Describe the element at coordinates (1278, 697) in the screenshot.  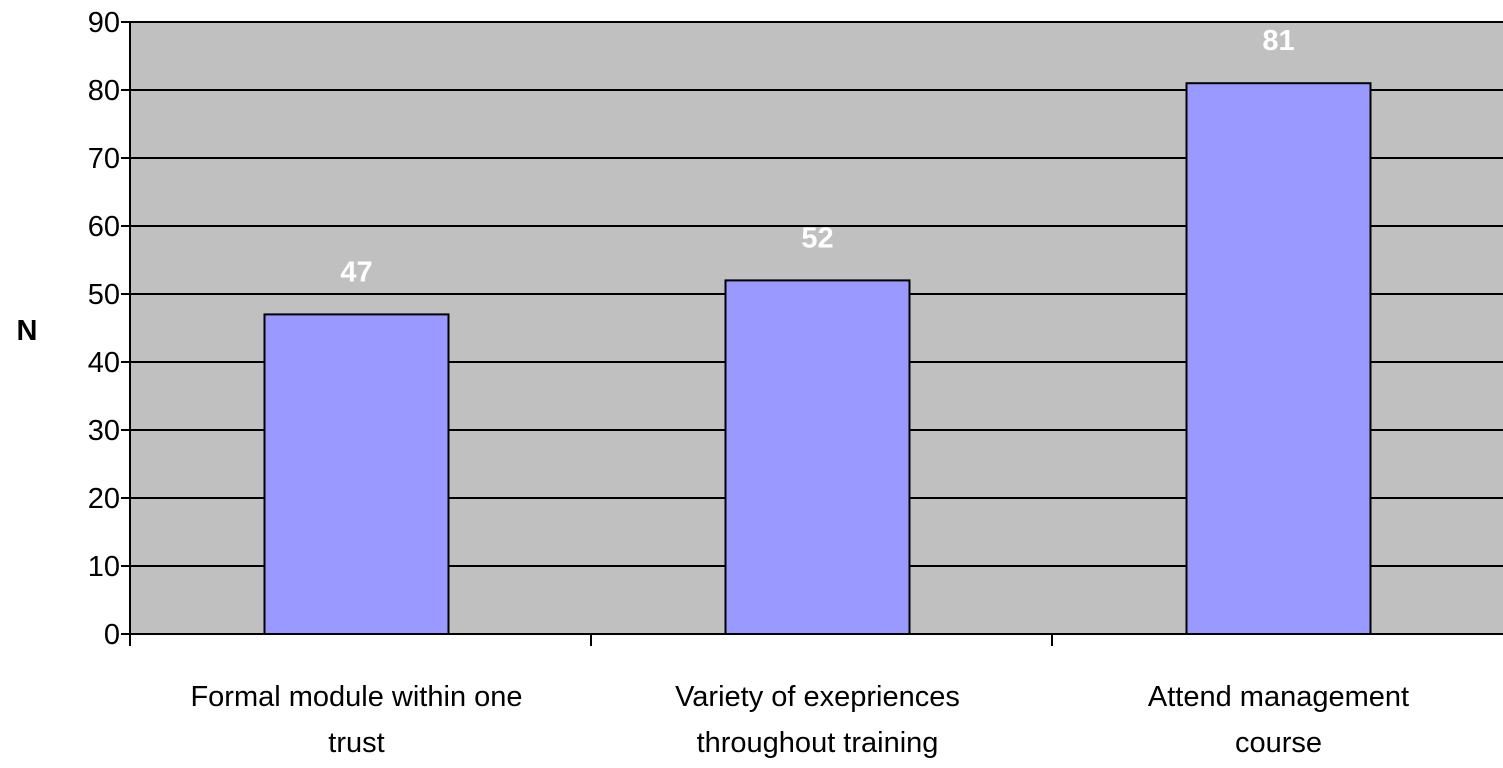
I see `x-tick-label: Attend management` at that location.